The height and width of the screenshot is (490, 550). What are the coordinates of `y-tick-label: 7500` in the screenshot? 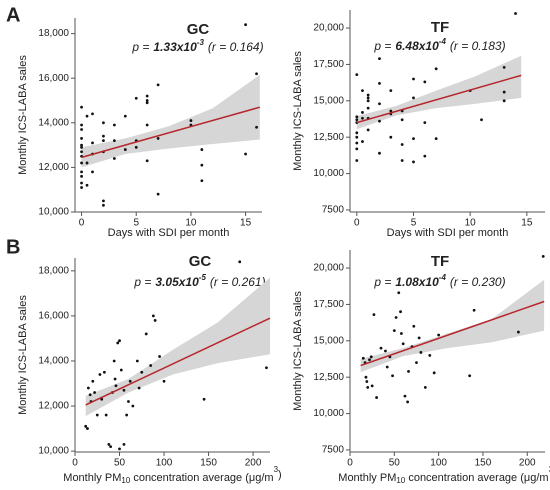 It's located at (333, 210).